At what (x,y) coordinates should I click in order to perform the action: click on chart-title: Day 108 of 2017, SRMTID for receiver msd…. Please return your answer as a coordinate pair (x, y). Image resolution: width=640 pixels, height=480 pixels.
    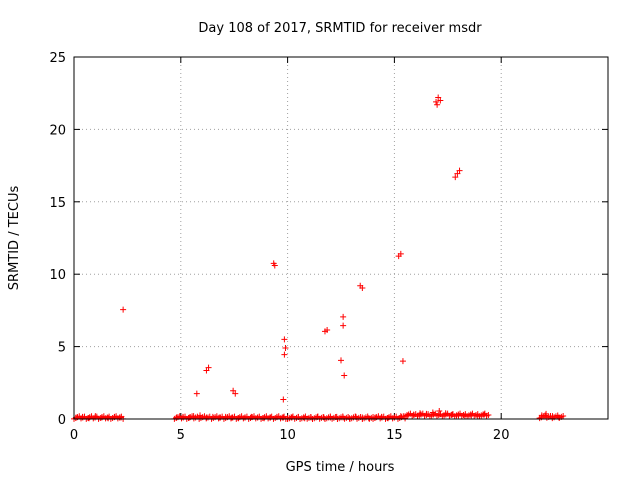
    Looking at the image, I should click on (340, 28).